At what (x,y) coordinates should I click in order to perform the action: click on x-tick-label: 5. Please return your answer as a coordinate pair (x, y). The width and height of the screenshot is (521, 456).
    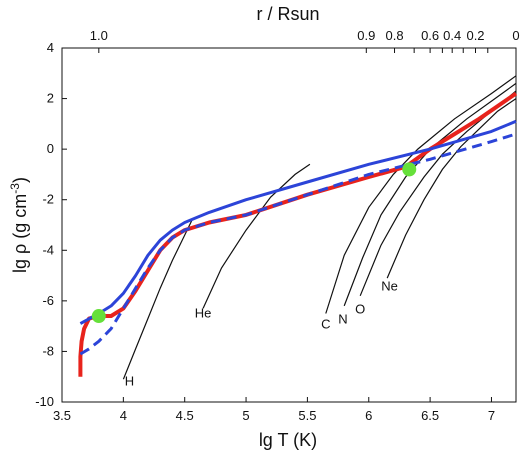
    Looking at the image, I should click on (245, 415).